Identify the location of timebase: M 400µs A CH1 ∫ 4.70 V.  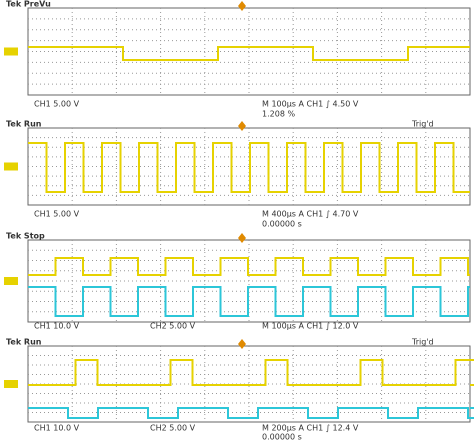
(310, 214).